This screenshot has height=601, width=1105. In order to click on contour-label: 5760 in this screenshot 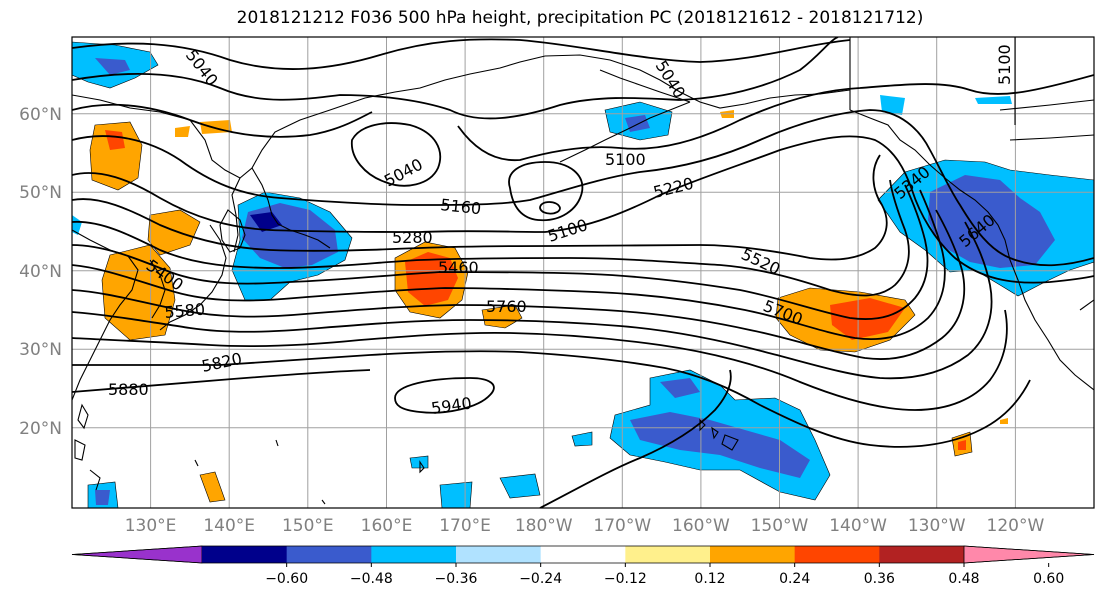, I will do `click(506, 306)`.